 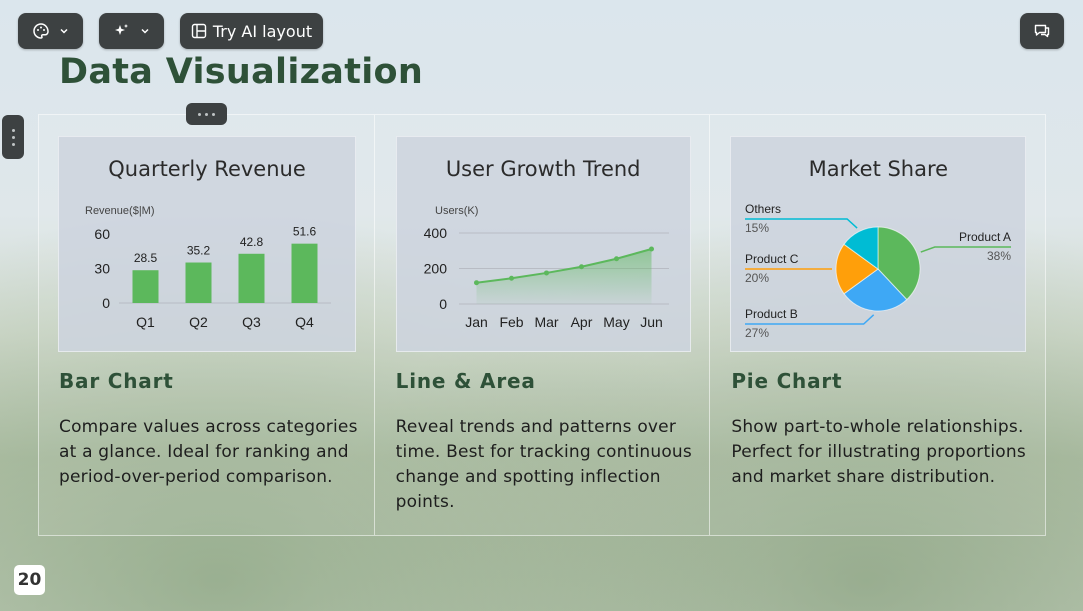 What do you see at coordinates (121, 29) in the screenshot?
I see `sparkle-icon` at bounding box center [121, 29].